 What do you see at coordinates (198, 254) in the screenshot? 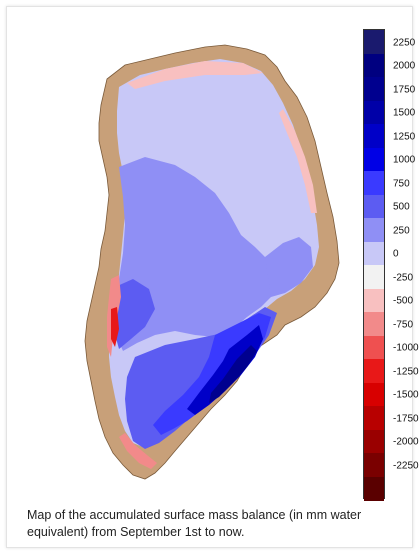
I see `ice-medium-west` at bounding box center [198, 254].